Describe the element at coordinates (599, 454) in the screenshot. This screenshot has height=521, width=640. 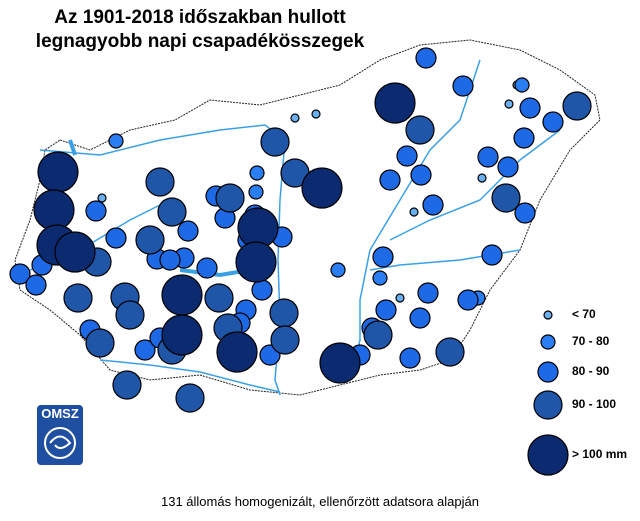
I see `legend-label: > 100 mm` at that location.